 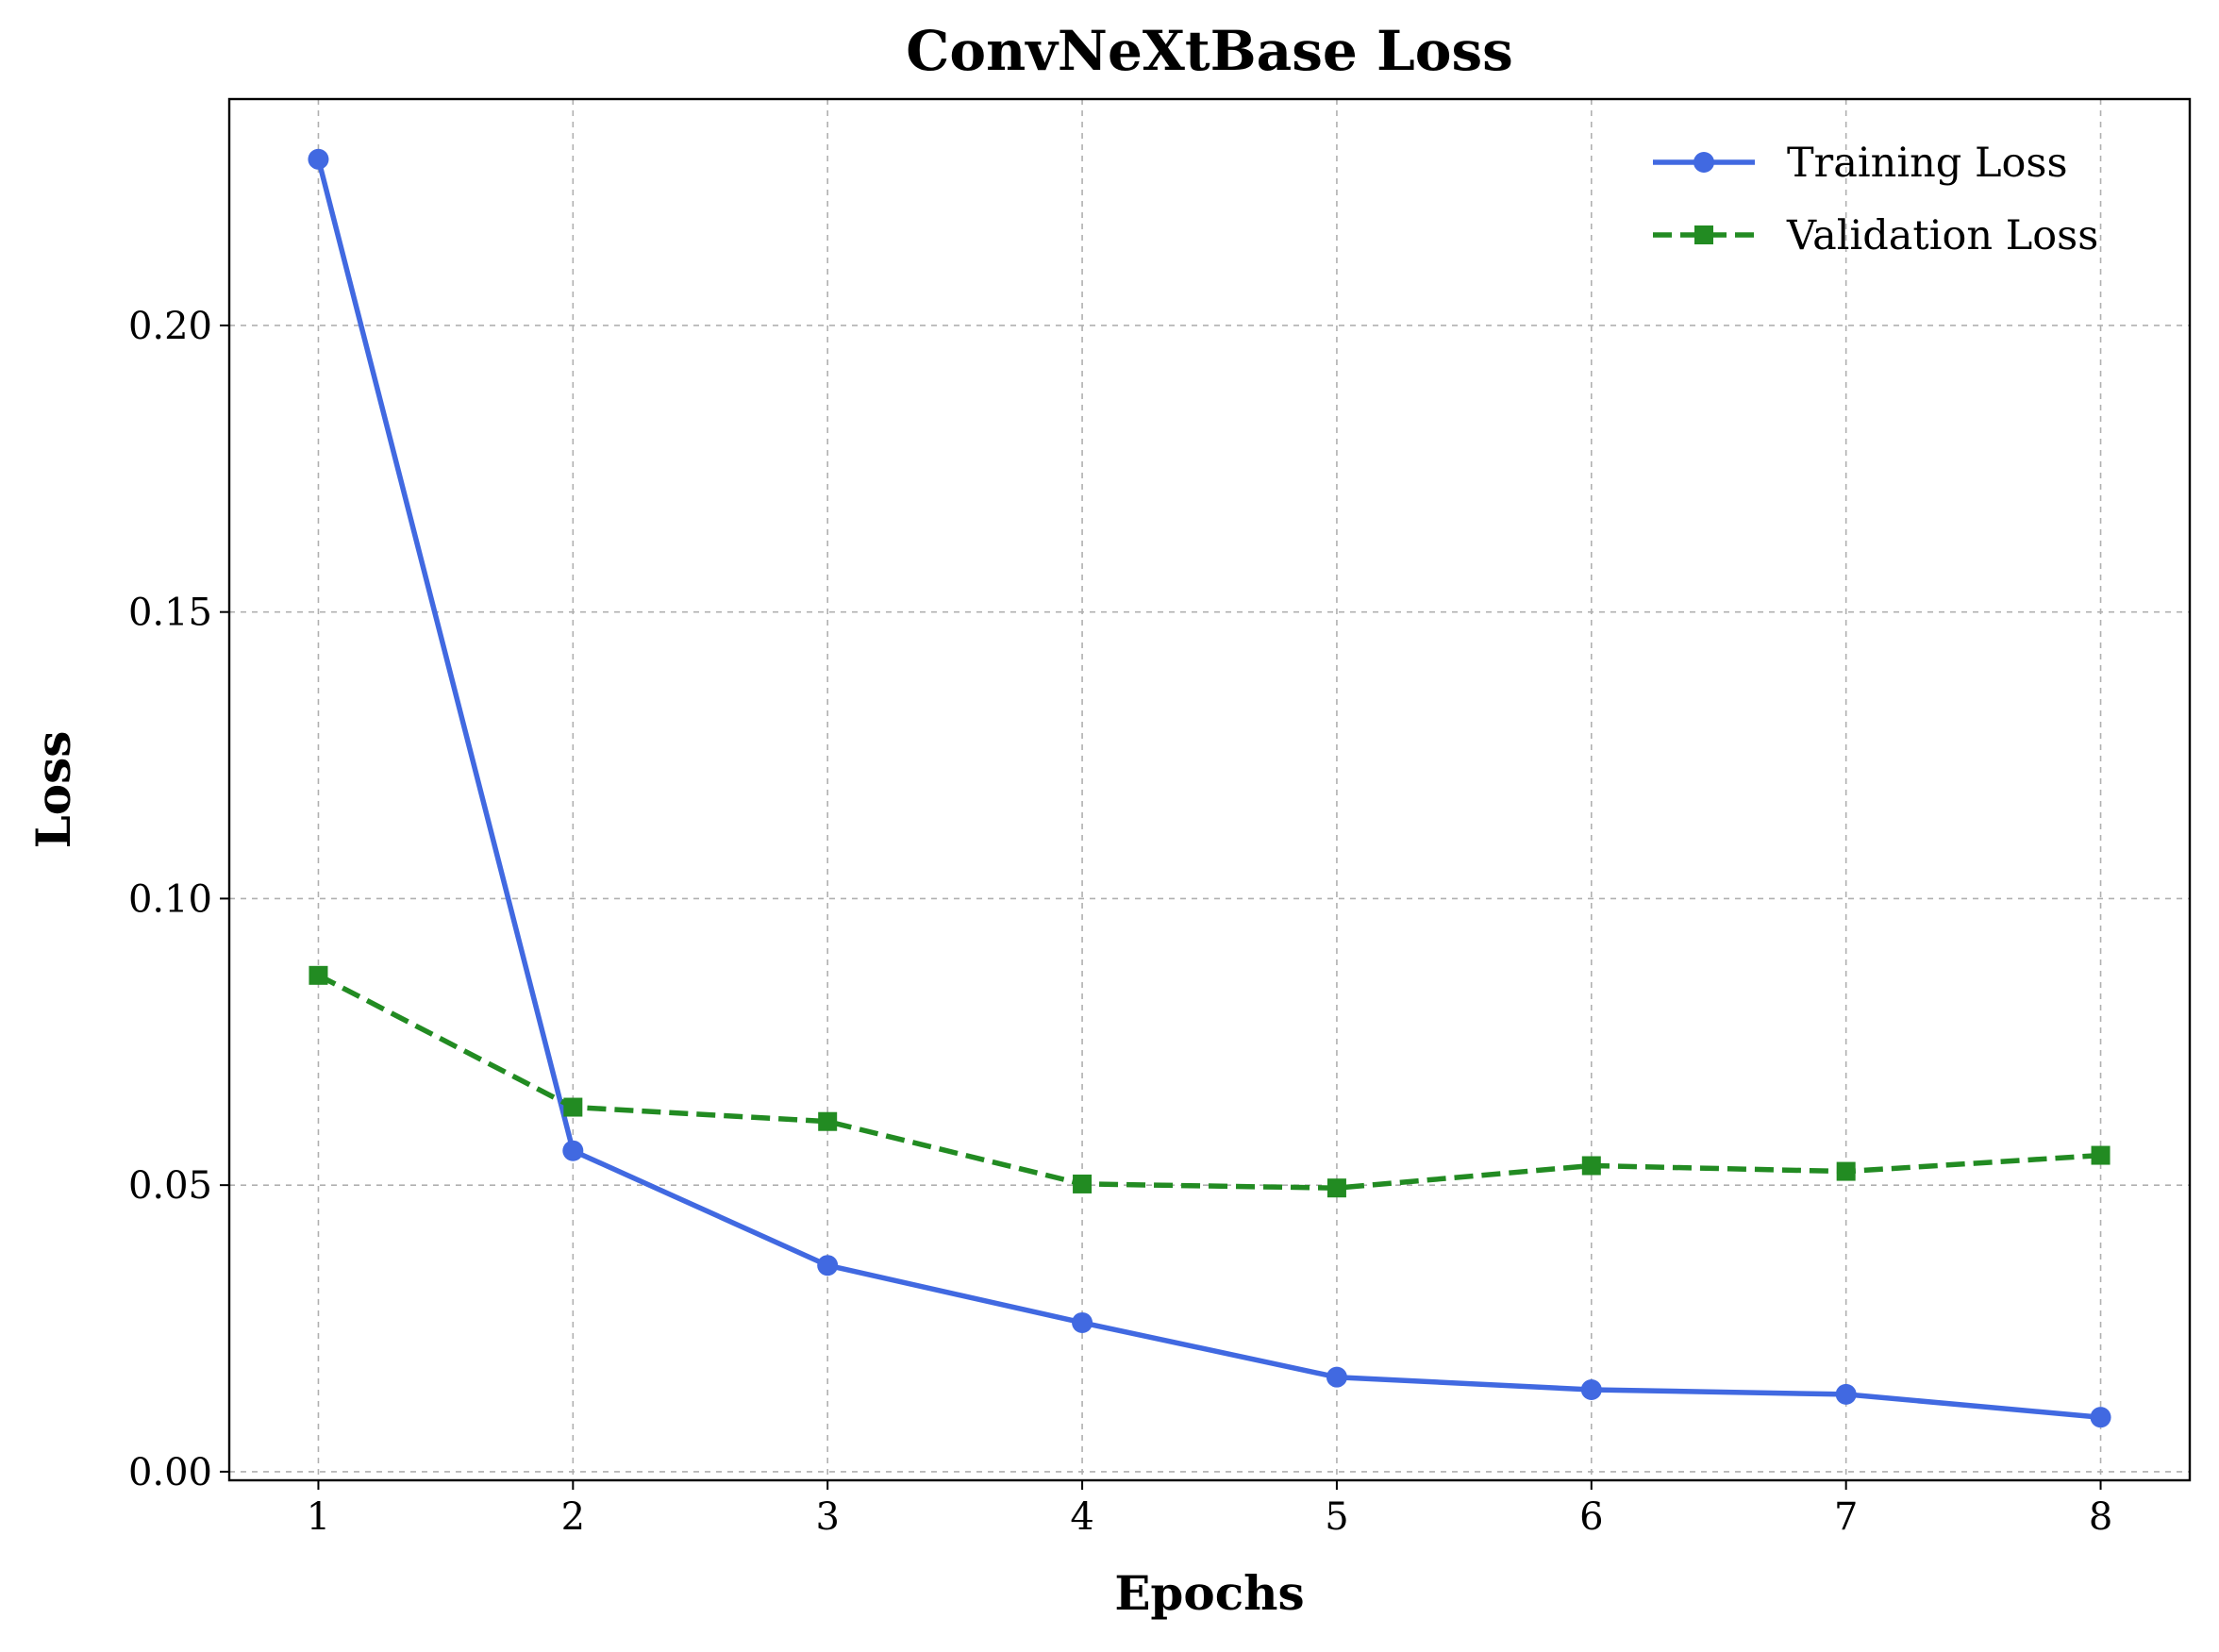 I want to click on y-tick-label: 0.10, so click(x=170, y=899).